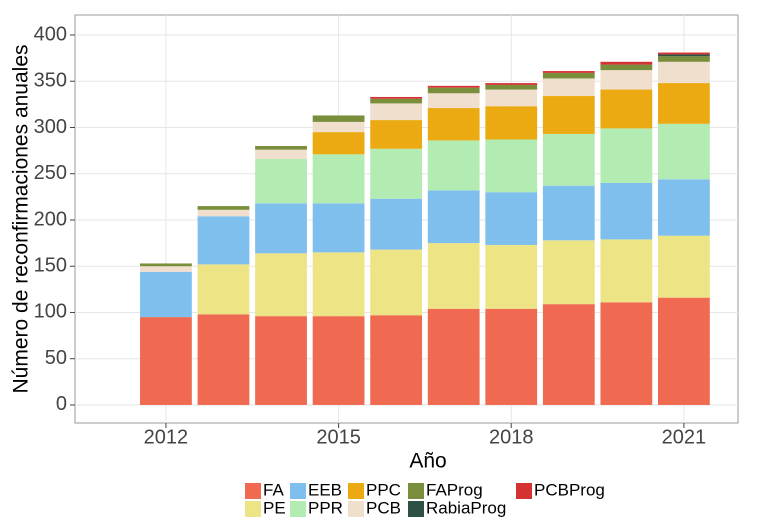  Describe the element at coordinates (50, 219) in the screenshot. I see `y-tick-label: 200` at that location.